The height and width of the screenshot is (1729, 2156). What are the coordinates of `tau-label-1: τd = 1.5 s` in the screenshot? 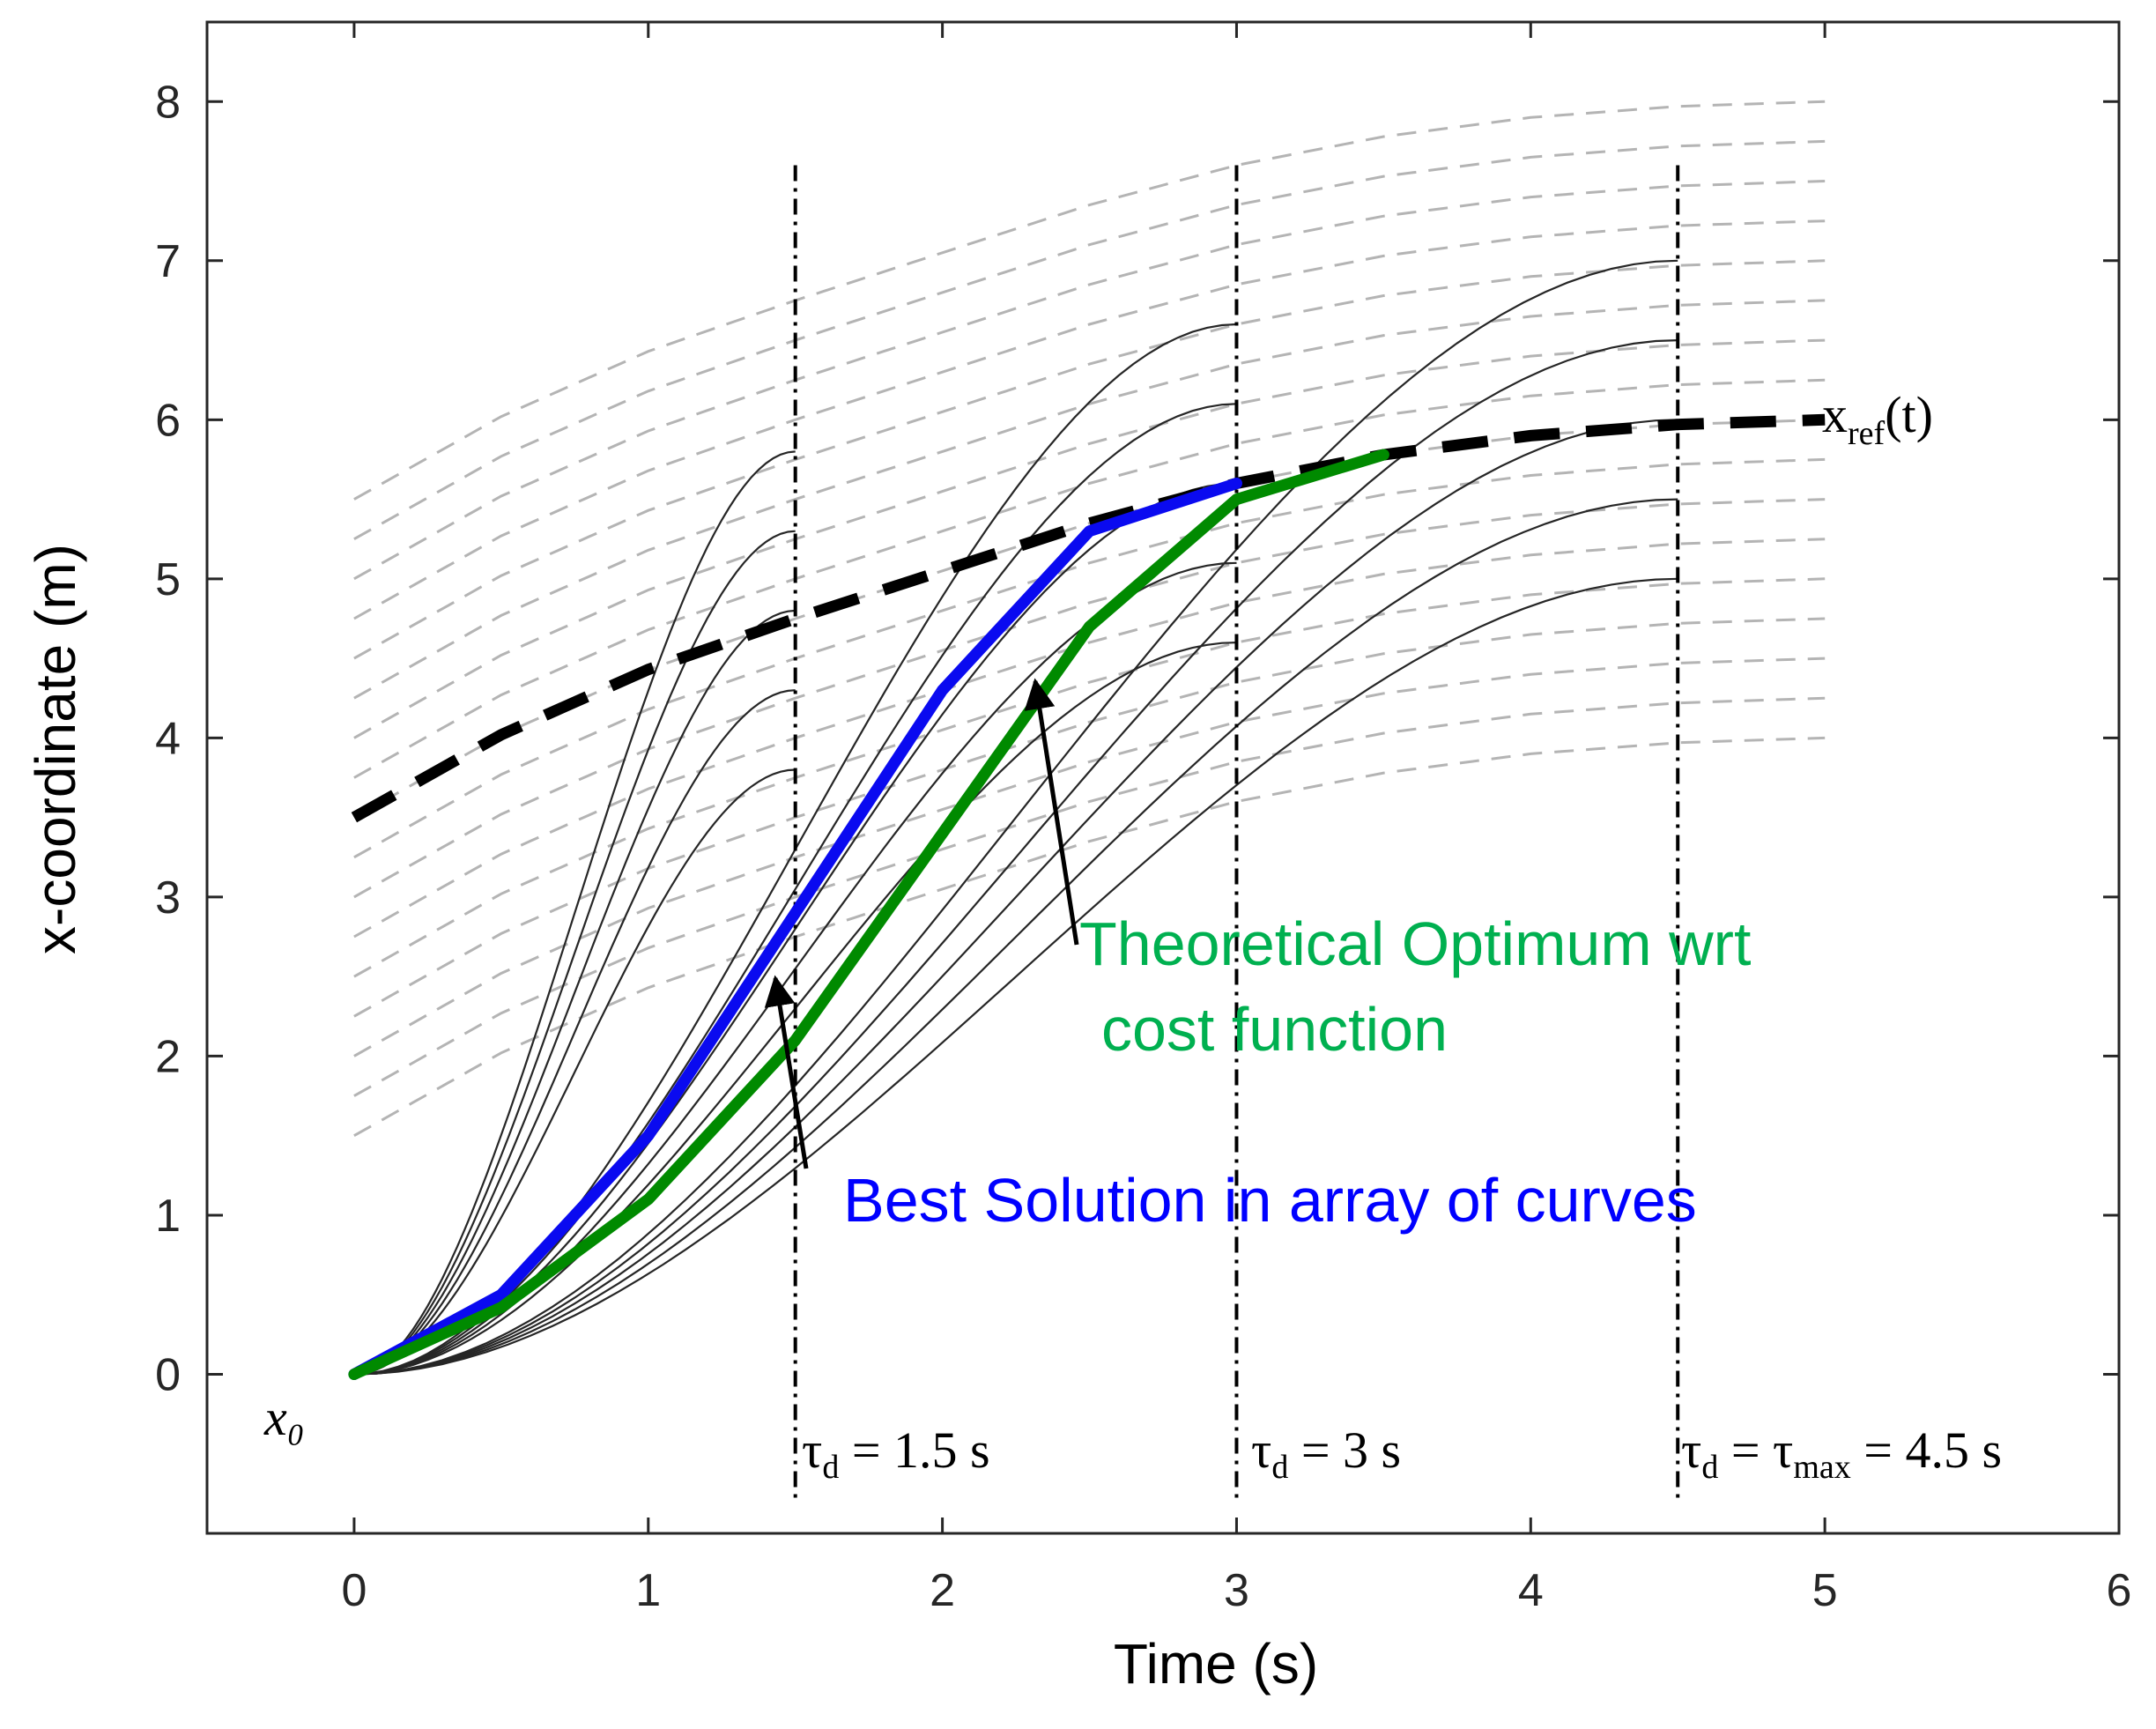 It's located at (896, 1453).